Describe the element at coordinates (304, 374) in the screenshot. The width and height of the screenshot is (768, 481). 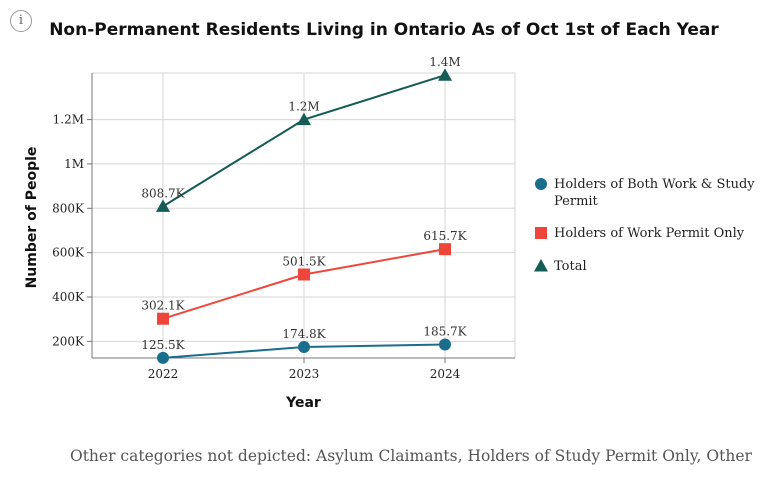
I see `x-tick-label: 2023` at that location.